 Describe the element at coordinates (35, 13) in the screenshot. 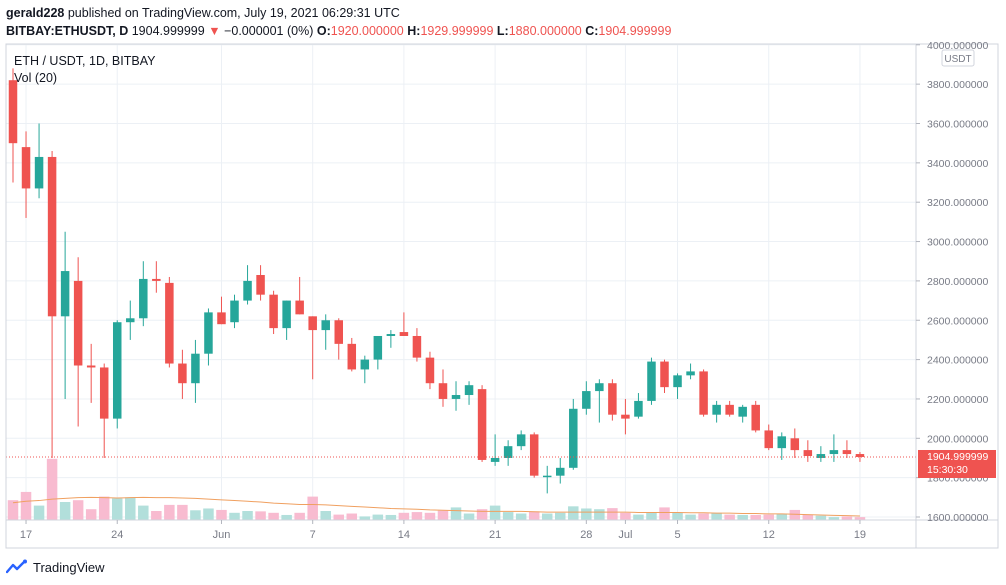

I see `publisher-name: gerald228` at that location.